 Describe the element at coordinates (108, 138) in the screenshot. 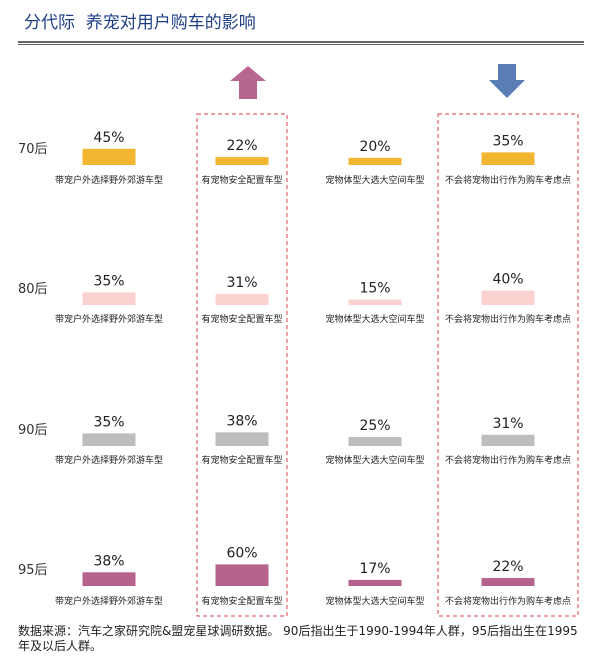

I see `bar-value-label: 45%` at that location.